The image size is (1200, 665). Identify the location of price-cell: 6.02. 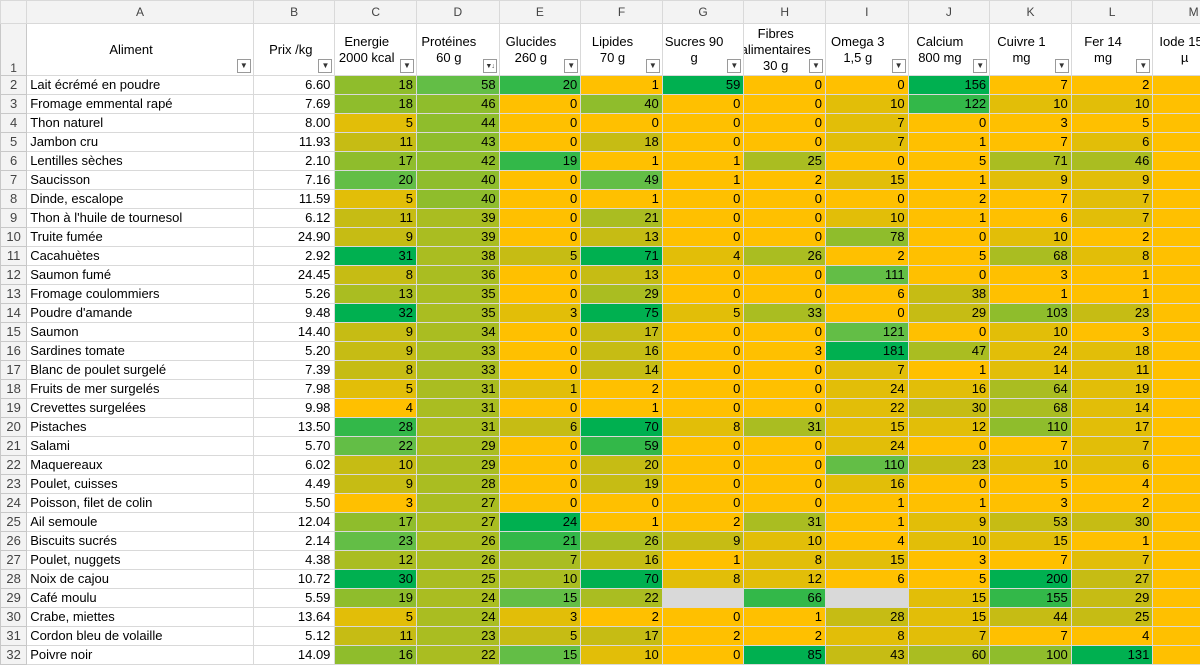
(294, 465).